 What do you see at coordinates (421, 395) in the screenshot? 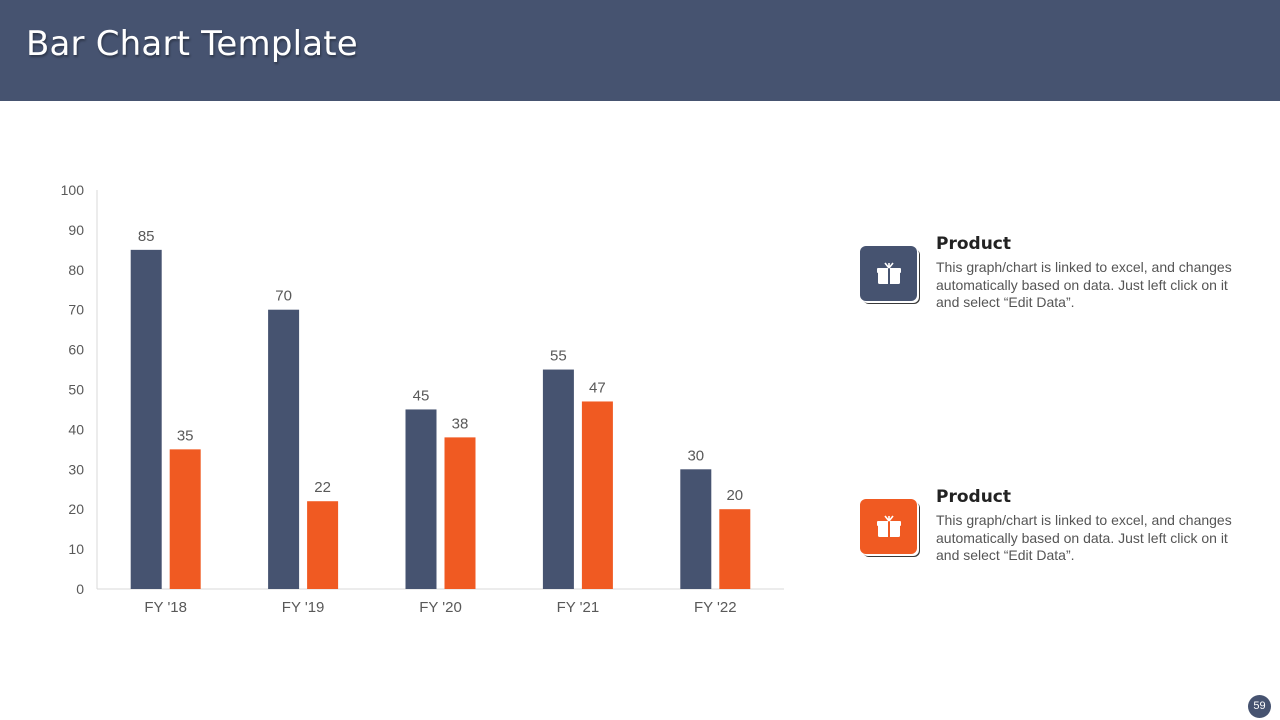
I see `bar-data-label: 45` at bounding box center [421, 395].